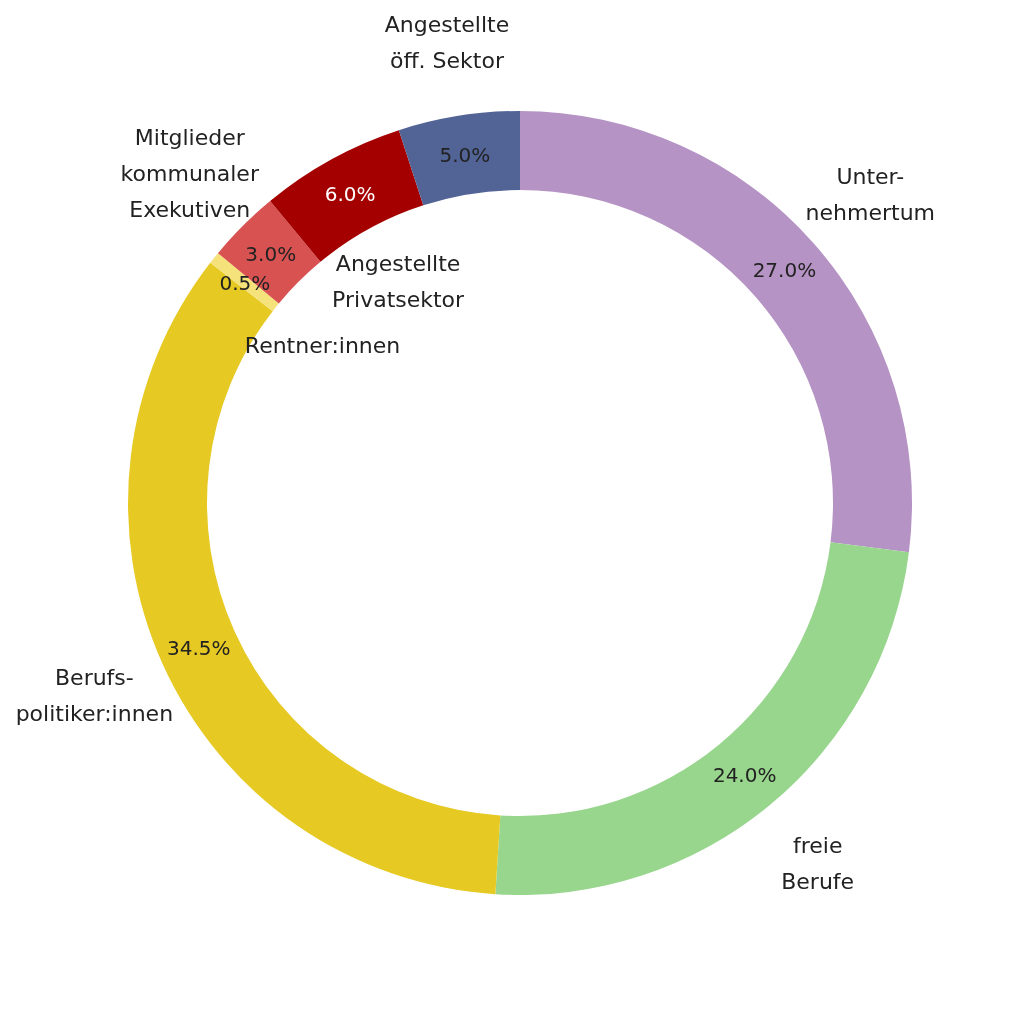  I want to click on data-label: 27.0%, so click(784, 269).